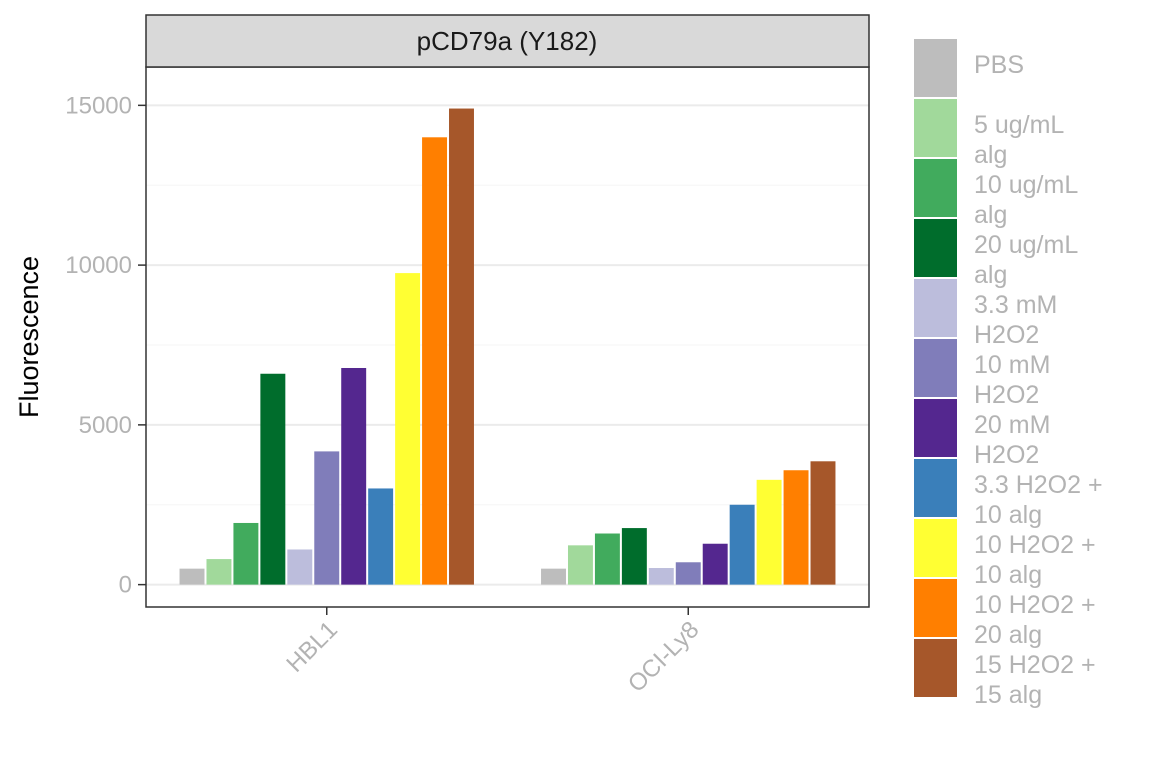 The height and width of the screenshot is (768, 1152). What do you see at coordinates (1019, 125) in the screenshot?
I see `legend-label: 5 ug/mL` at bounding box center [1019, 125].